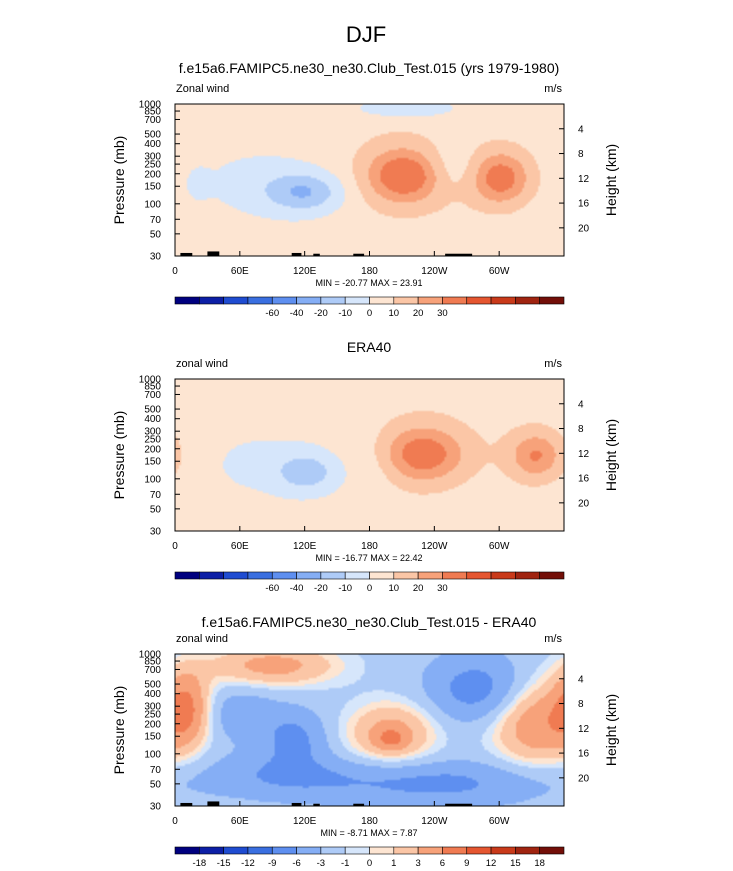  I want to click on colorbar-label: 18, so click(539, 863).